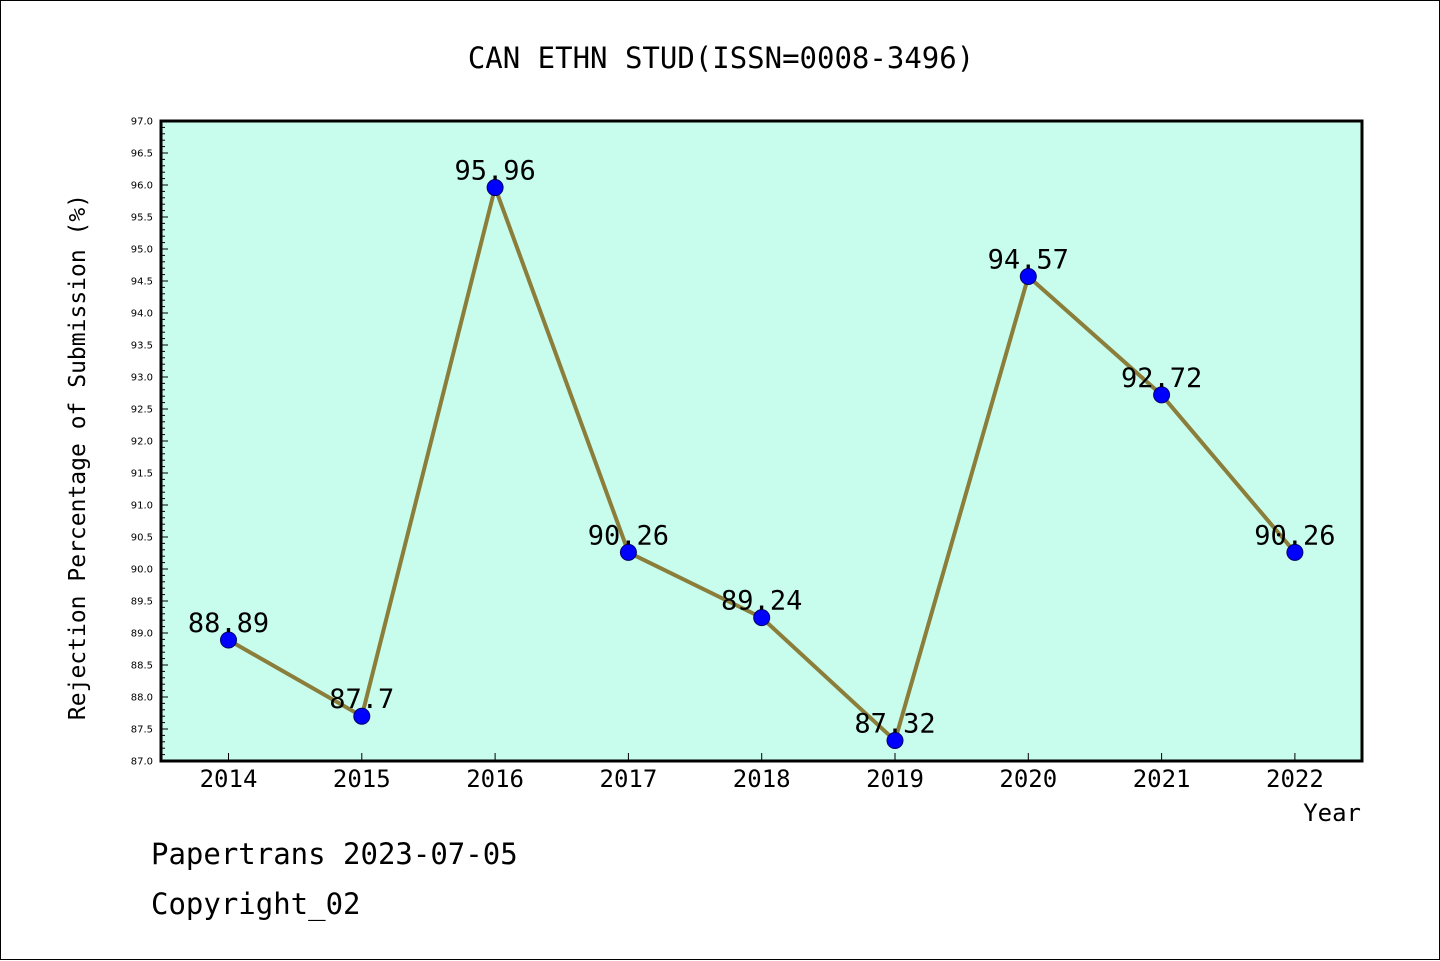 This screenshot has height=961, width=1440. I want to click on y-tick-label: 95.0, so click(142, 250).